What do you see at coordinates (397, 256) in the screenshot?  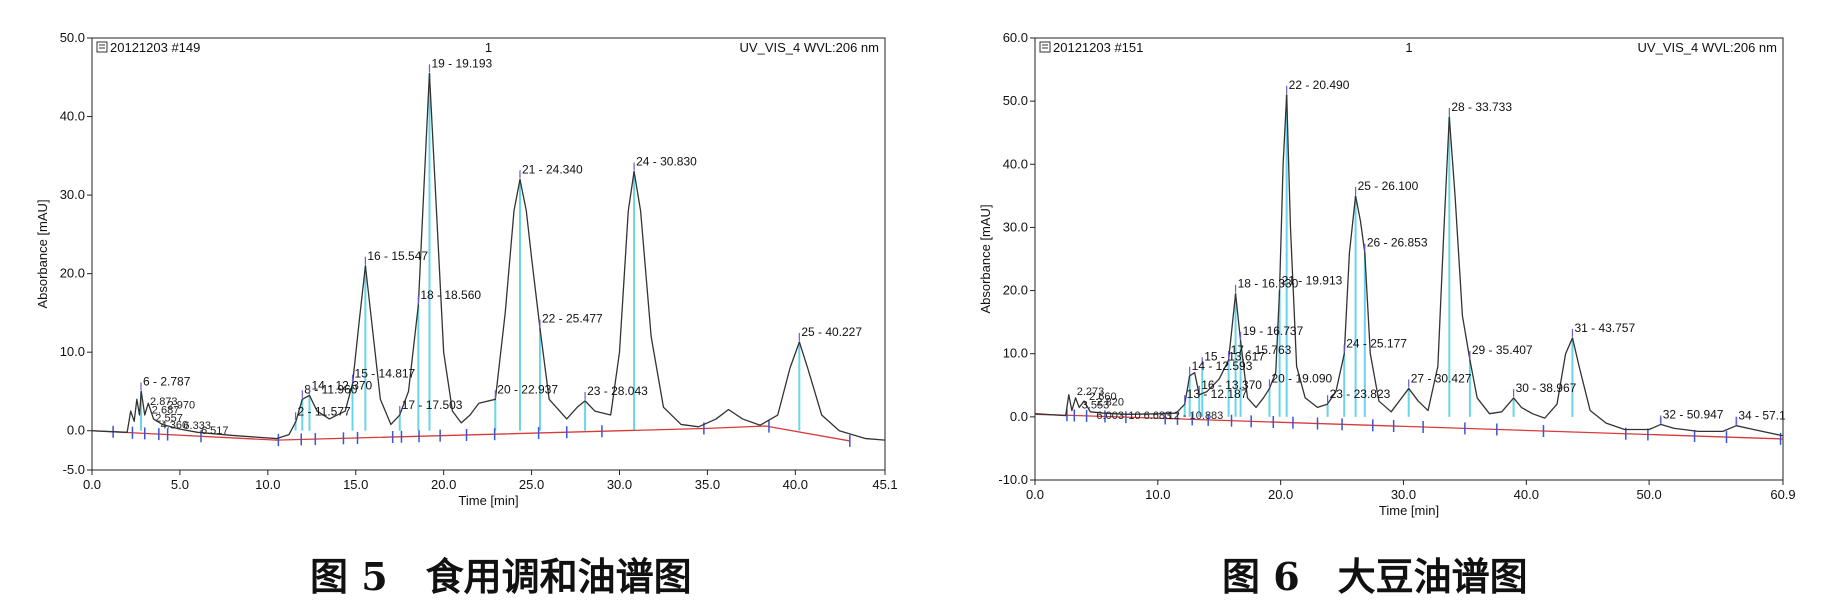 I see `peak-label: 16 - 15.547` at bounding box center [397, 256].